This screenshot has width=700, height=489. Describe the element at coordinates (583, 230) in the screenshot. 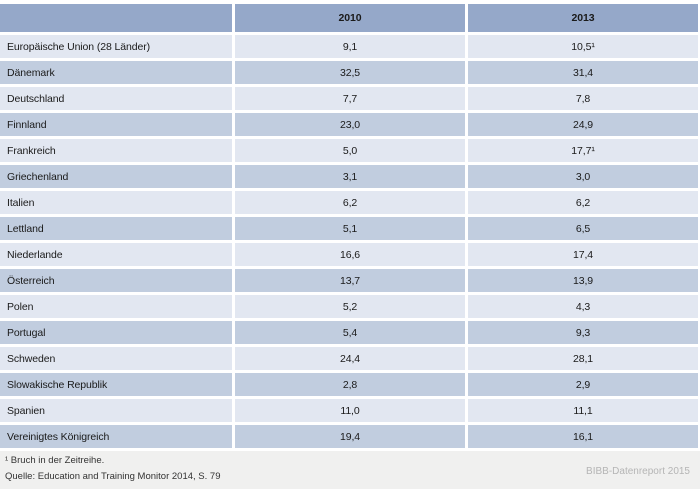

I see `cell-2013: 6,5` at that location.